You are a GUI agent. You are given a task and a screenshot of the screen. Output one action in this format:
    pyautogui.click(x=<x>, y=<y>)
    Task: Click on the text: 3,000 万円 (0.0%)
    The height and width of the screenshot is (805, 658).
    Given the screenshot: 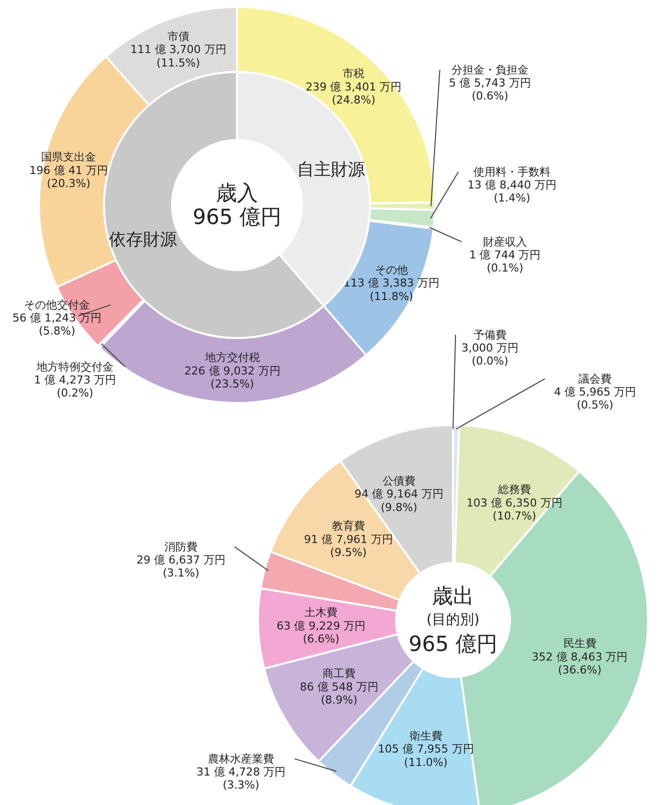 What is the action you would take?
    pyautogui.click(x=490, y=355)
    